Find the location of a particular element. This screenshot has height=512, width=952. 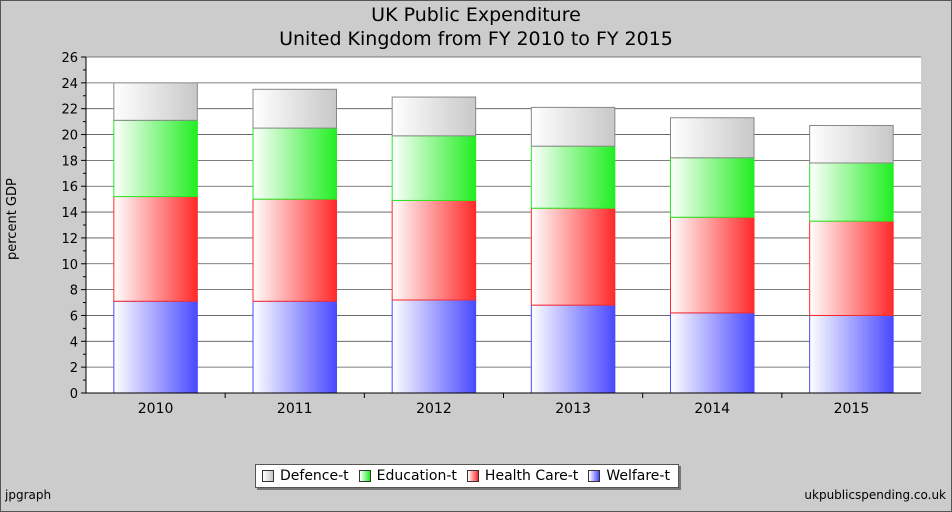

y-tick-label: 20 is located at coordinates (69, 136).